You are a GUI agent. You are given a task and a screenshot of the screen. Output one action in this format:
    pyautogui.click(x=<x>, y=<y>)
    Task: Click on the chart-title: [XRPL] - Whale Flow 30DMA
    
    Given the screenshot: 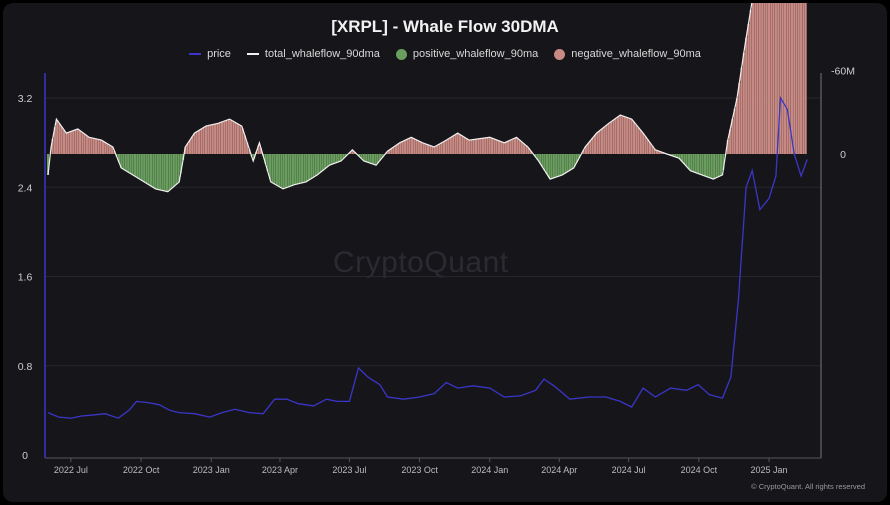 What is the action you would take?
    pyautogui.click(x=445, y=26)
    